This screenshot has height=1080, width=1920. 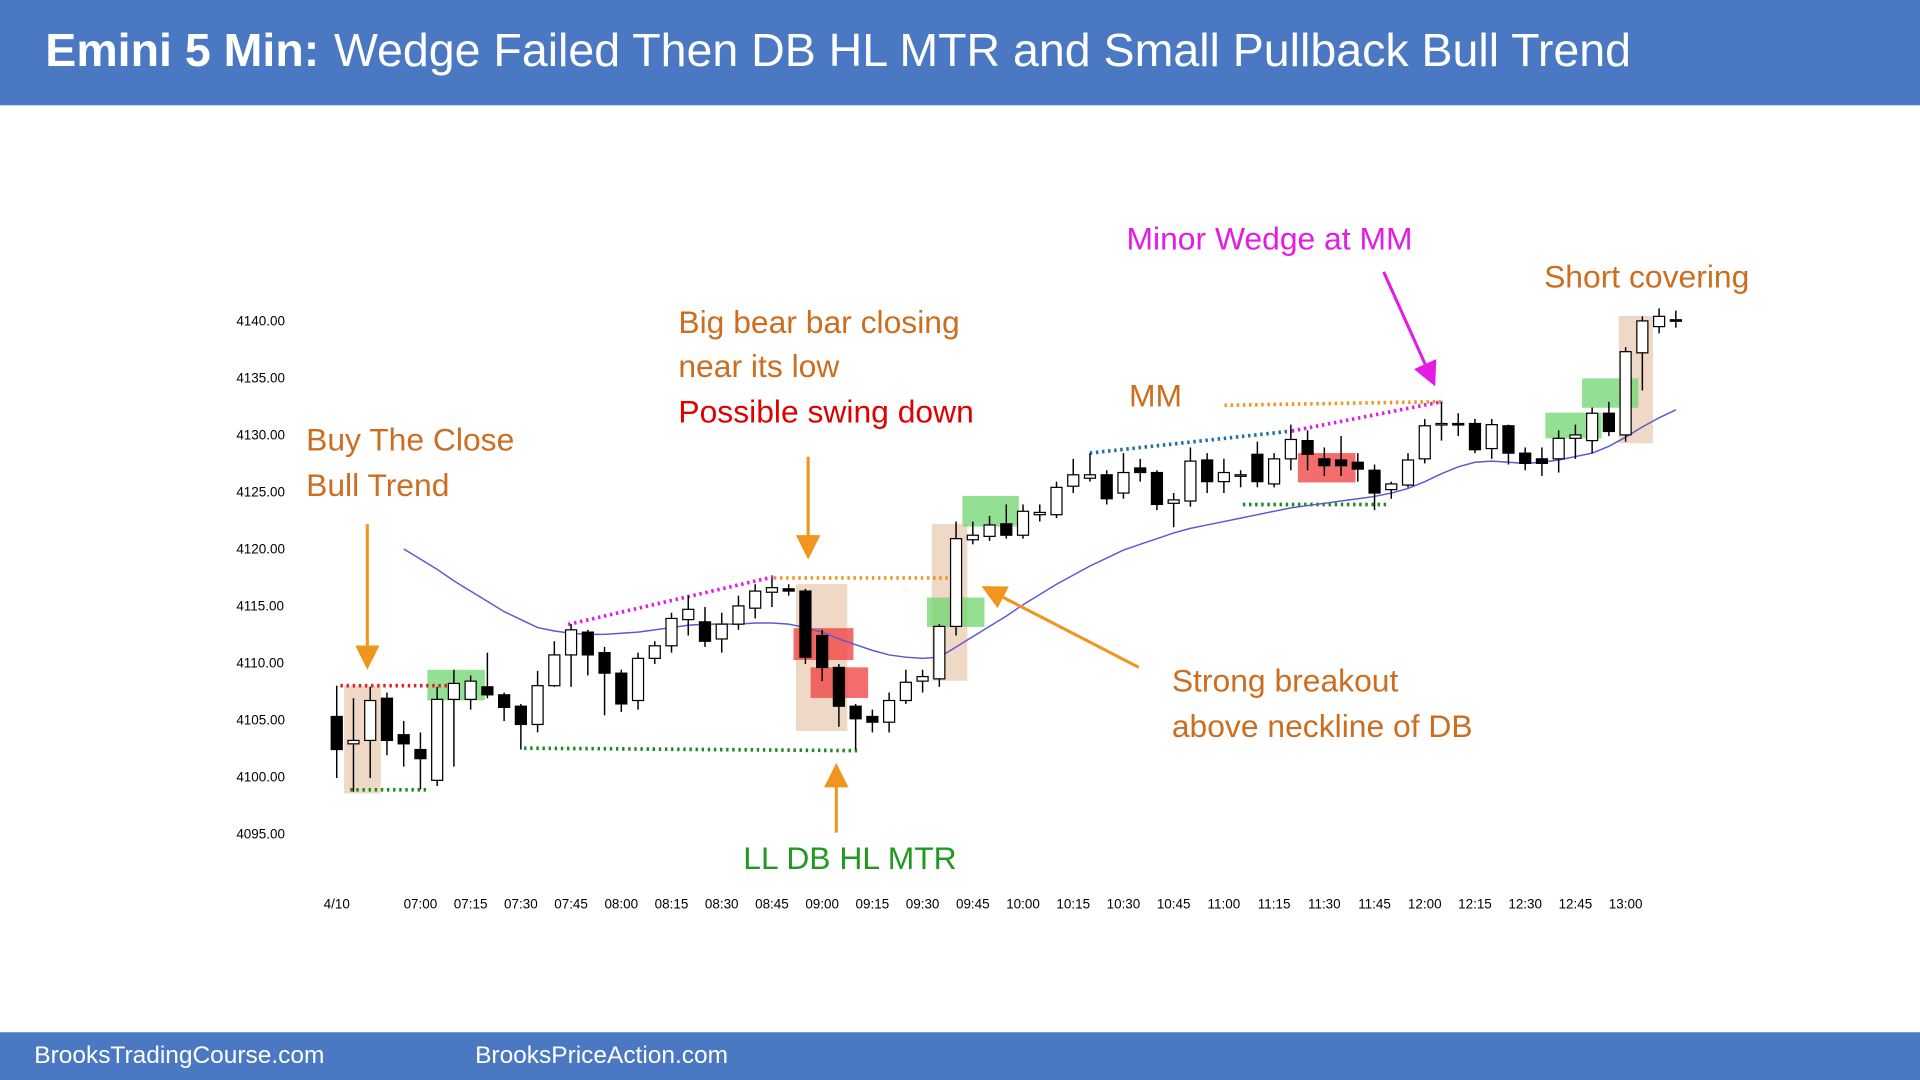 What do you see at coordinates (1073, 903) in the screenshot?
I see `x-tick-label: 10:15` at bounding box center [1073, 903].